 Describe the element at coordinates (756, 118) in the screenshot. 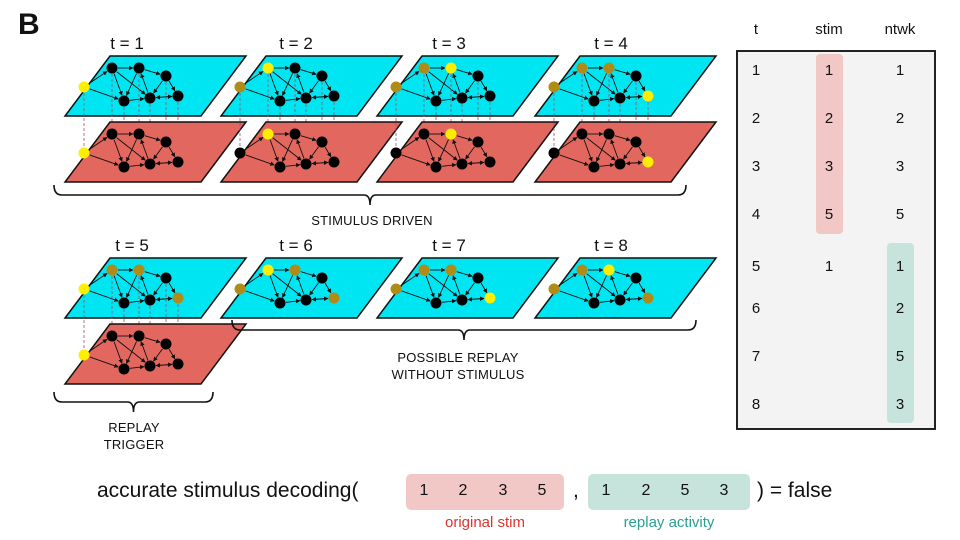

I see `table-cell-t: 2` at that location.